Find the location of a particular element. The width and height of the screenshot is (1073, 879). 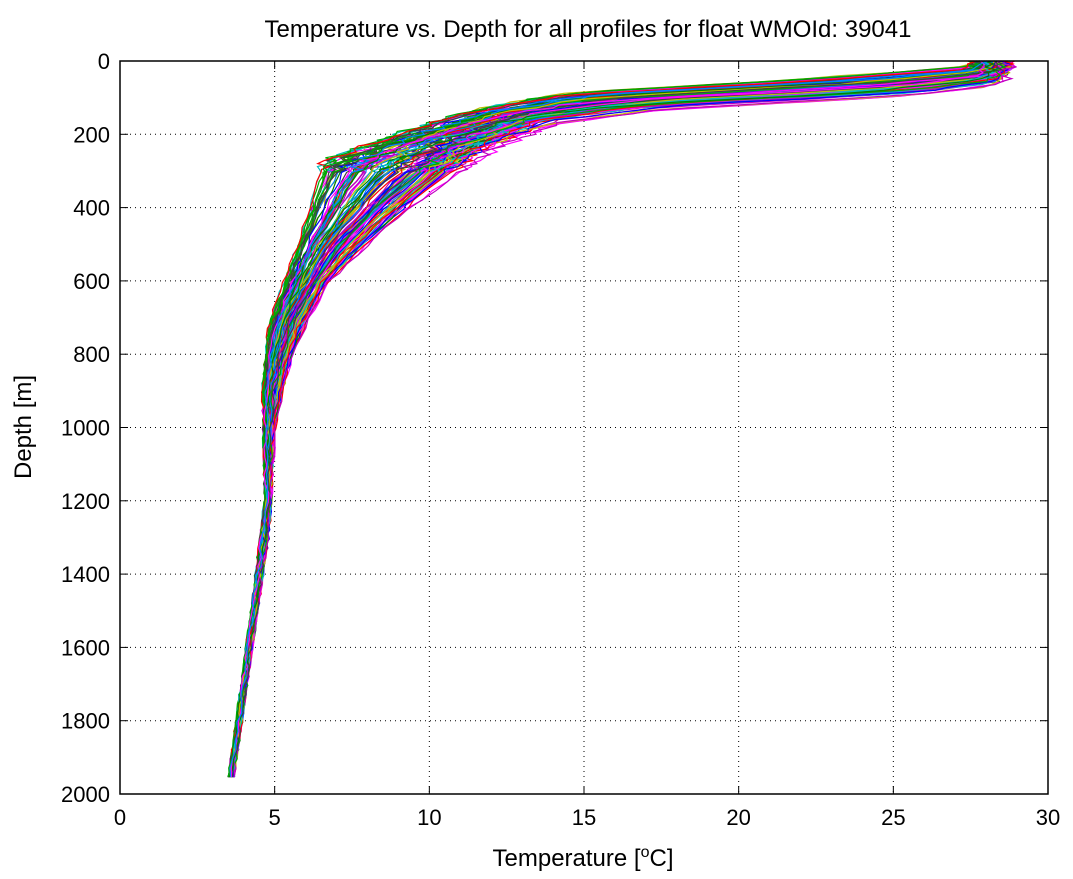

y-tick-label: 1600 is located at coordinates (85, 647).